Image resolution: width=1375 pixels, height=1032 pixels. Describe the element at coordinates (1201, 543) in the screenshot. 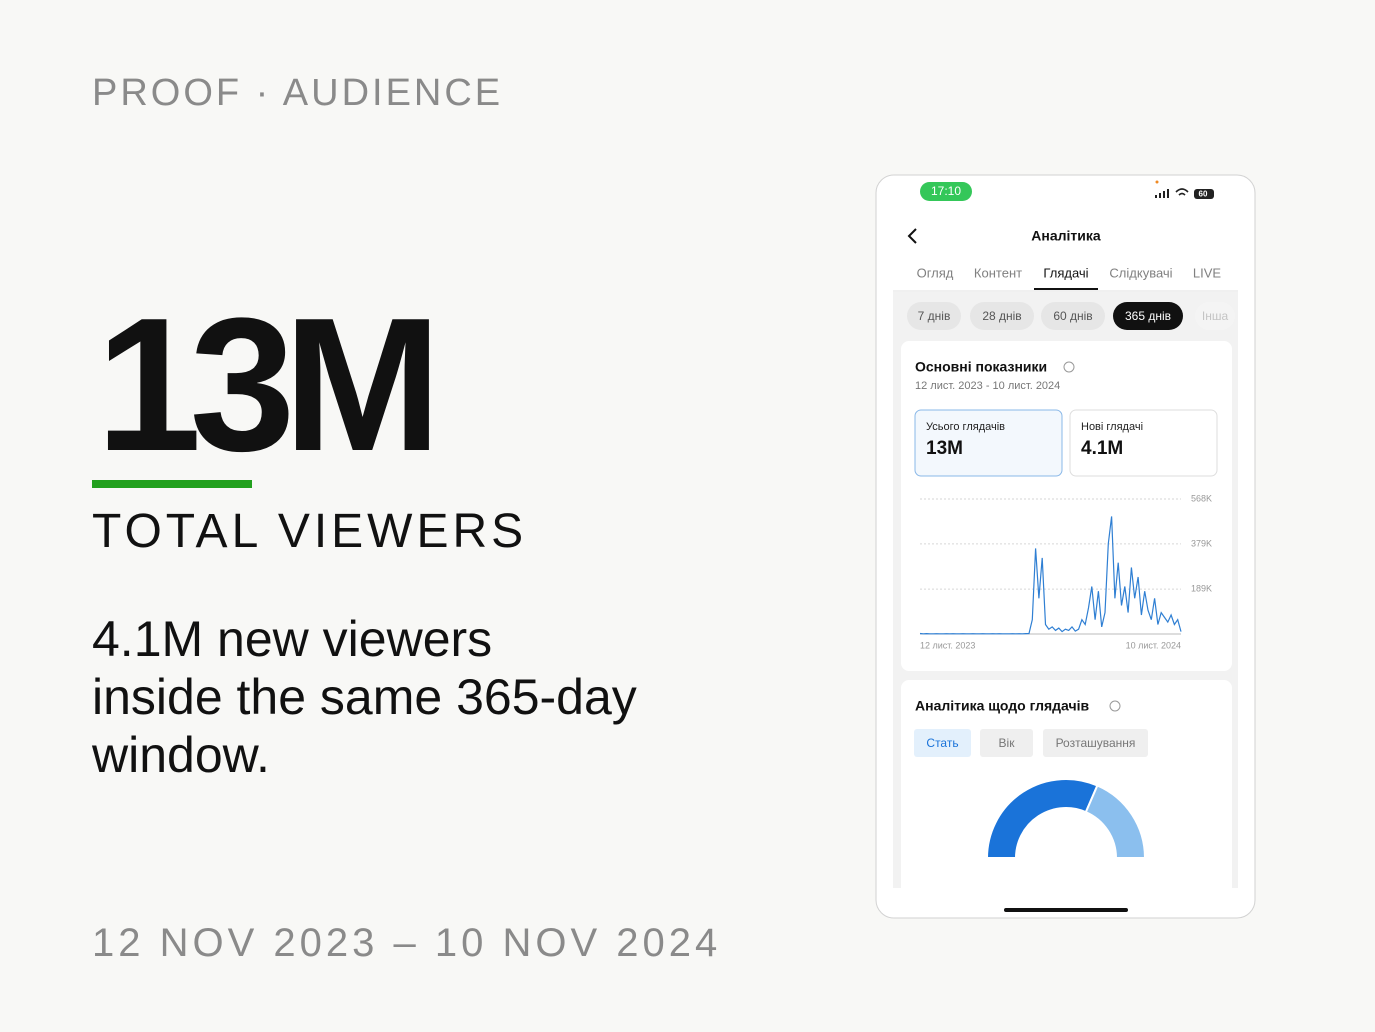

I see `y-tick-label: 379K` at that location.